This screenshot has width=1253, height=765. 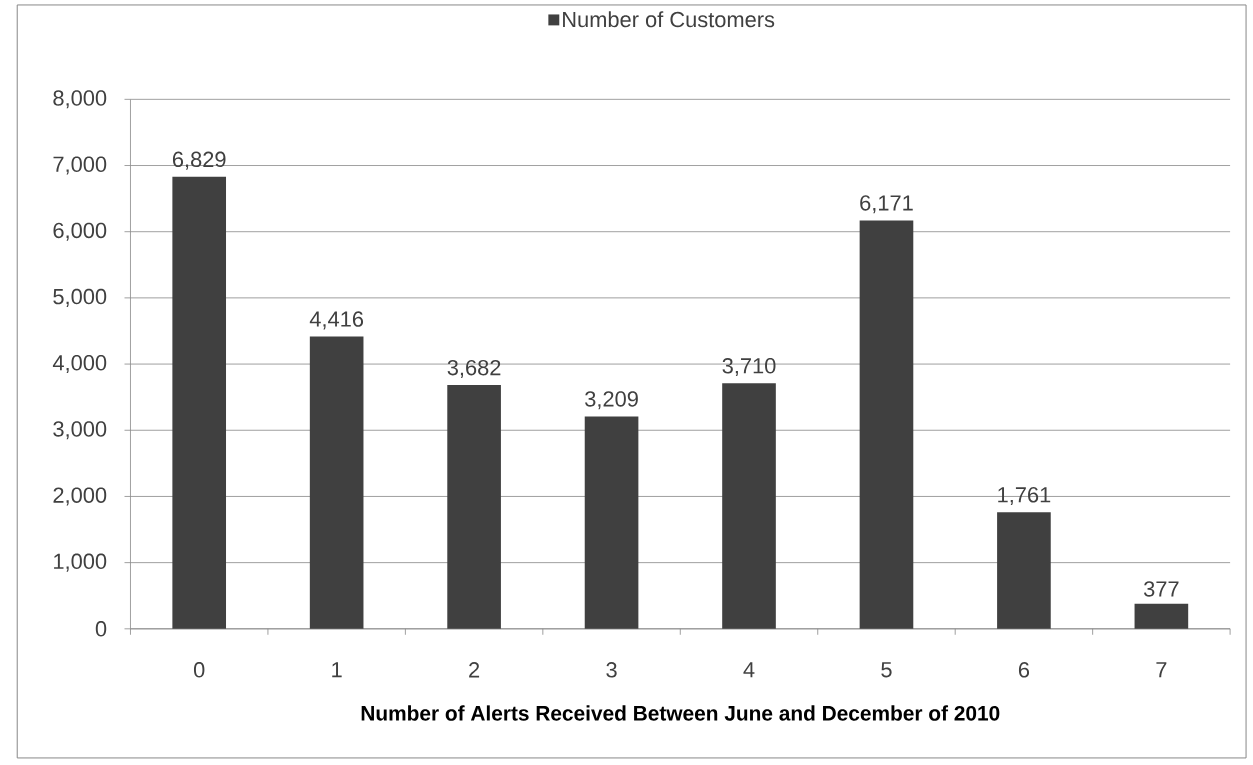 What do you see at coordinates (337, 670) in the screenshot?
I see `x-tick-label: 1` at bounding box center [337, 670].